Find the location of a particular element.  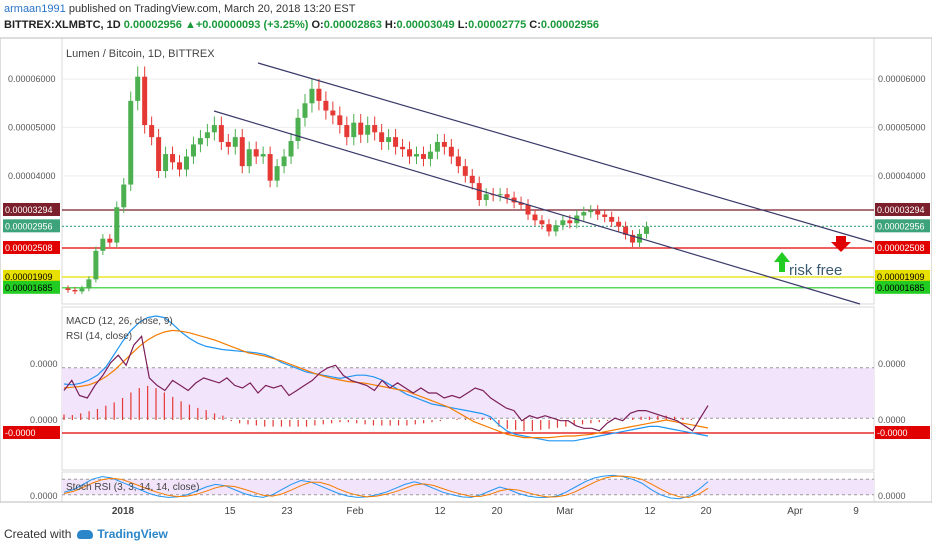

x-tick-label: Apr is located at coordinates (795, 511).